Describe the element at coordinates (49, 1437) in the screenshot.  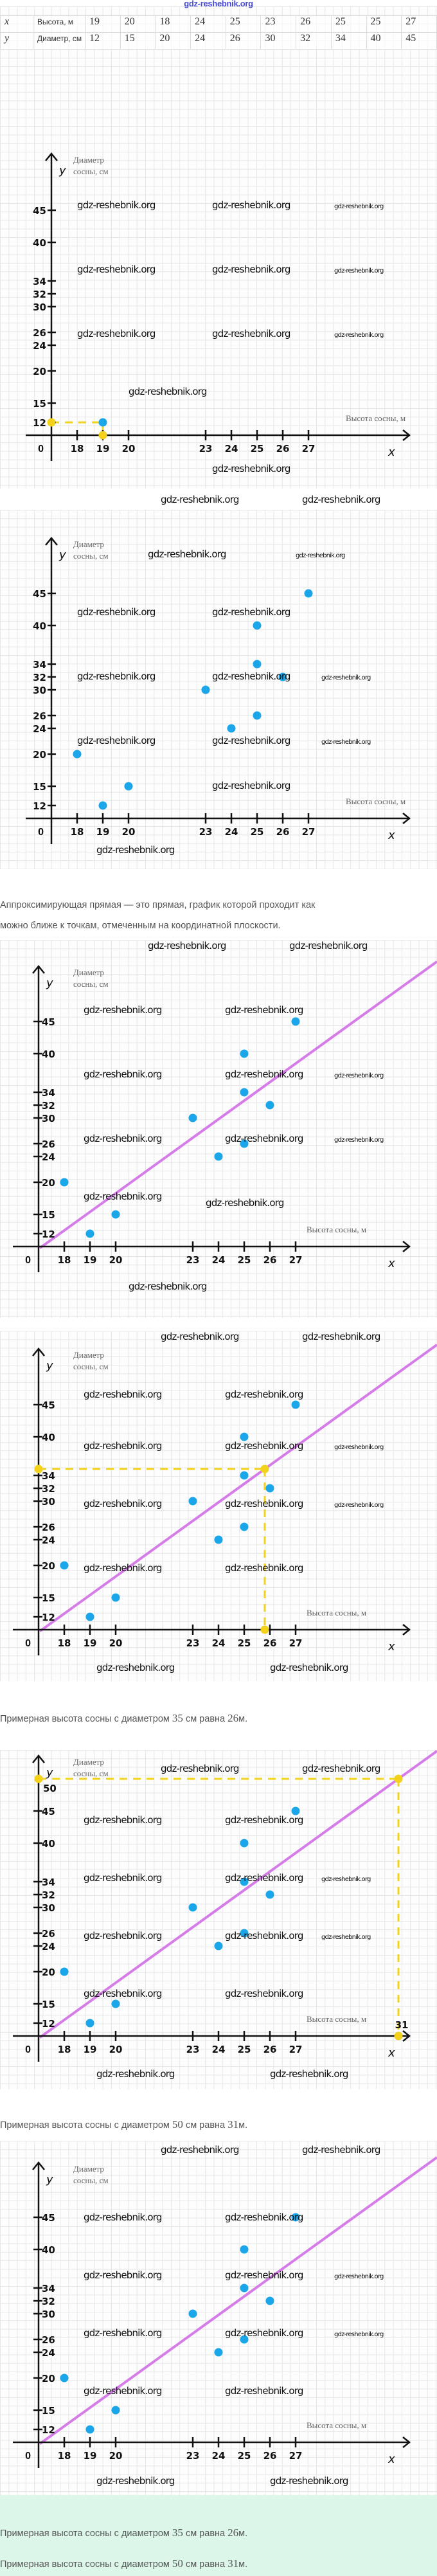
I see `y-tick-label: 40` at that location.